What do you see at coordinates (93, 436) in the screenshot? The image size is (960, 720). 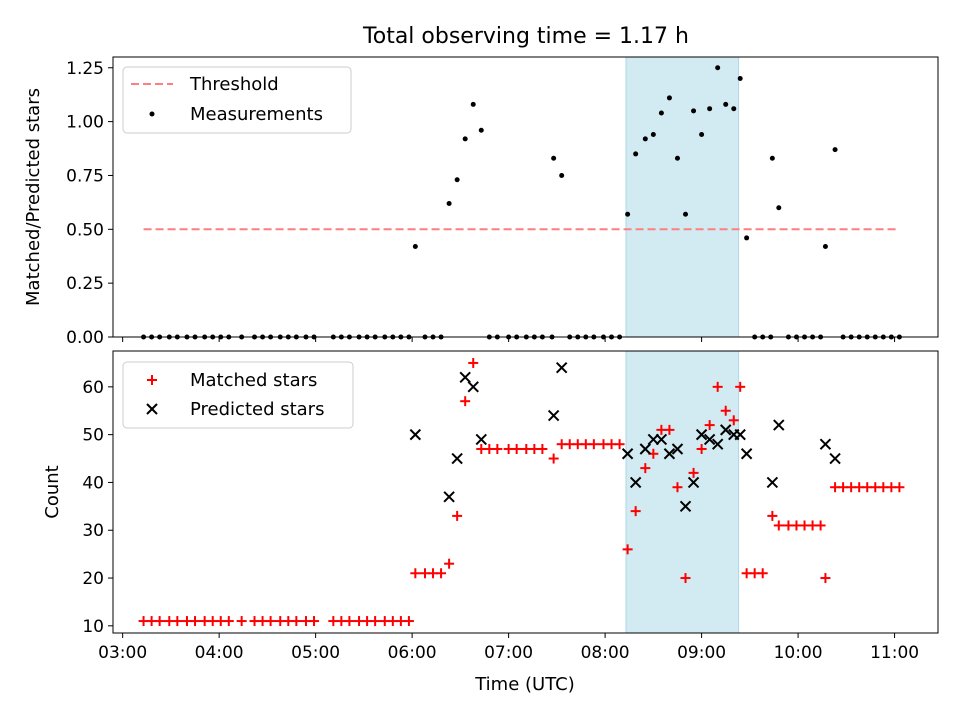 I see `bottom-y-tick-label: 50` at bounding box center [93, 436].